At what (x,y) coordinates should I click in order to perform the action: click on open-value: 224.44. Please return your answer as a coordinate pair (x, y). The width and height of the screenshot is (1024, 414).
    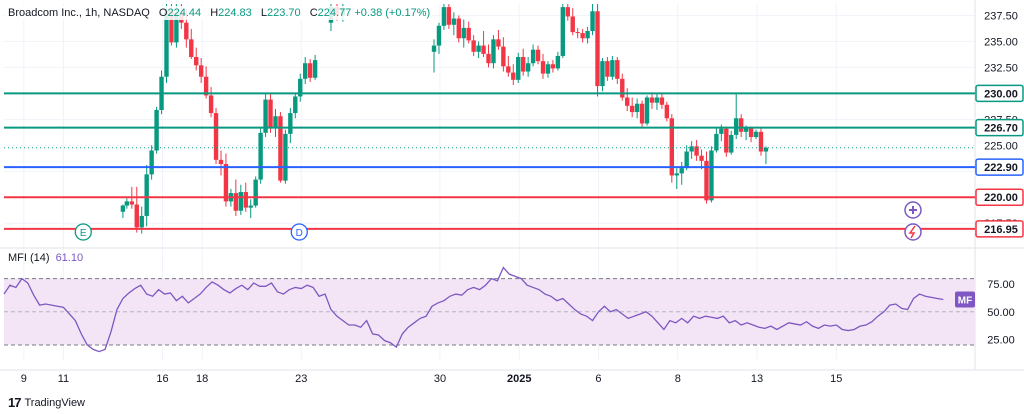
    Looking at the image, I should click on (184, 13).